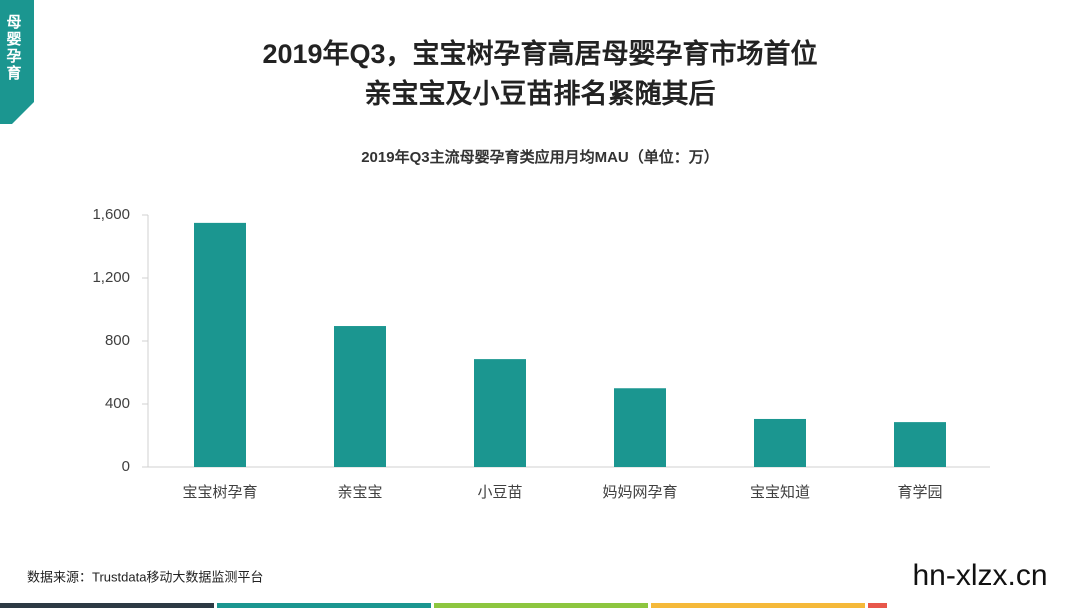 This screenshot has width=1080, height=608. I want to click on x-tick-label: 小豆苗, so click(499, 492).